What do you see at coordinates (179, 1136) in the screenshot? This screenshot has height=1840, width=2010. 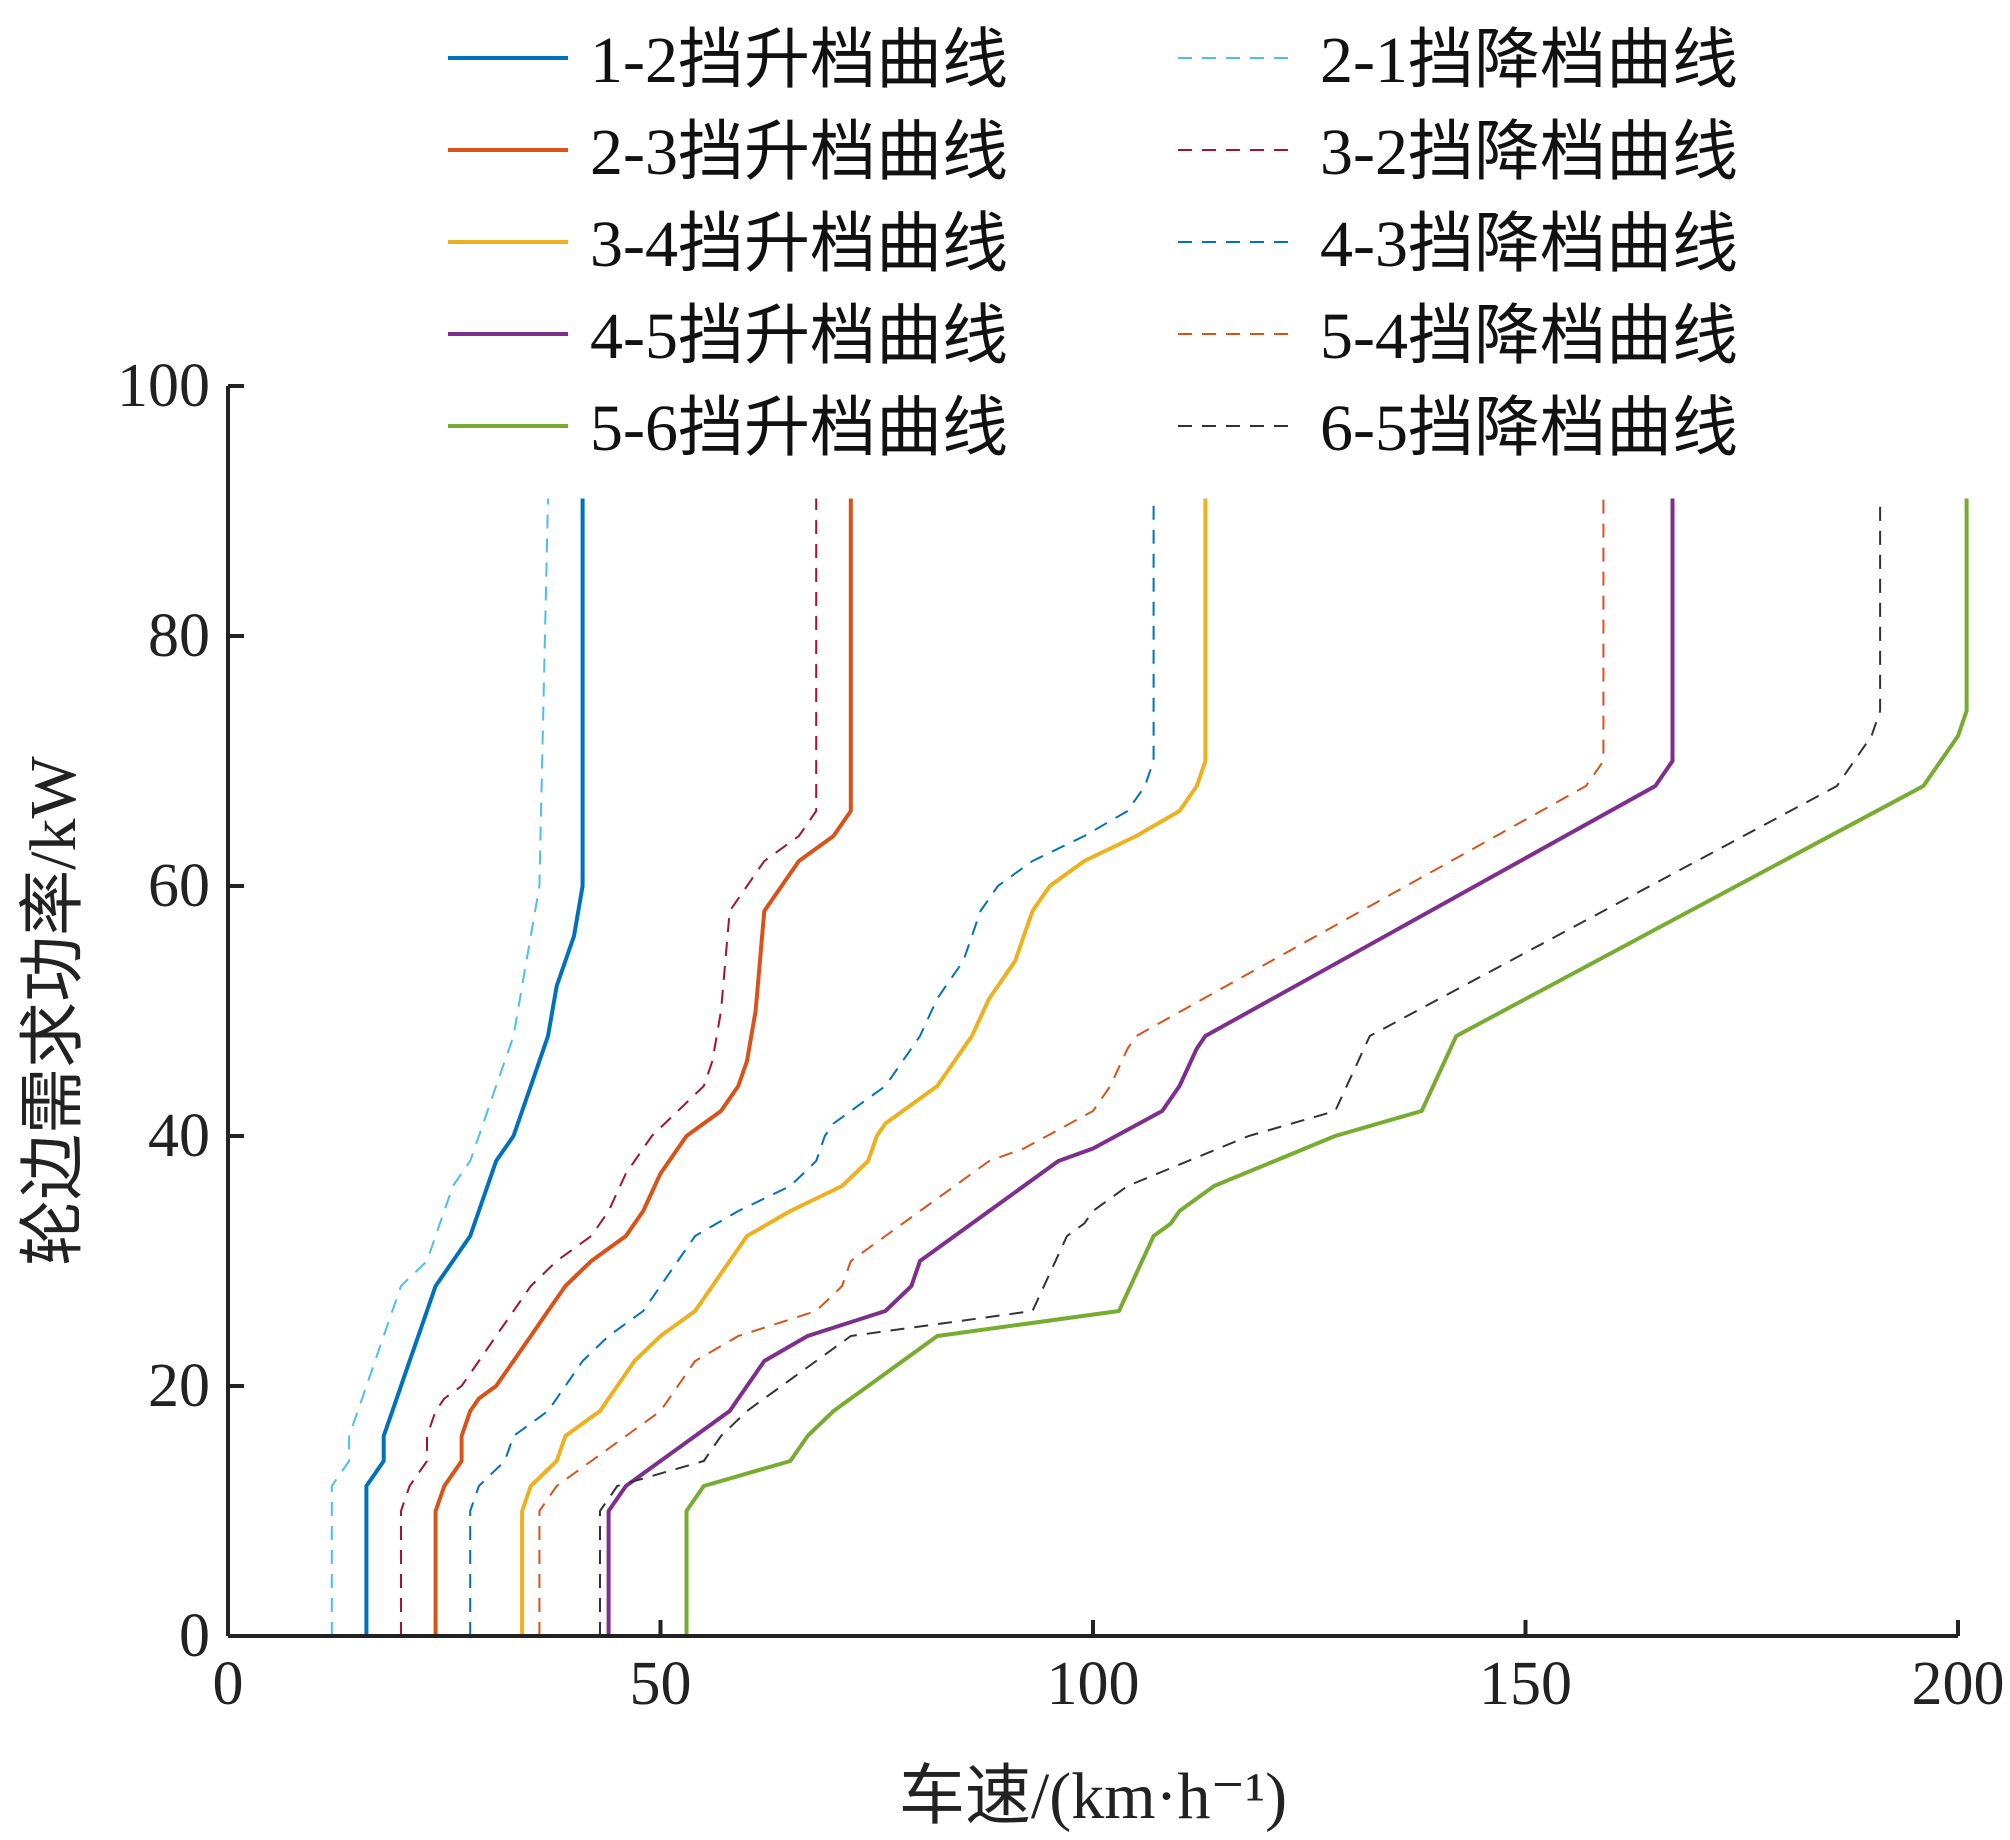 I see `y-tick-label: 40` at bounding box center [179, 1136].